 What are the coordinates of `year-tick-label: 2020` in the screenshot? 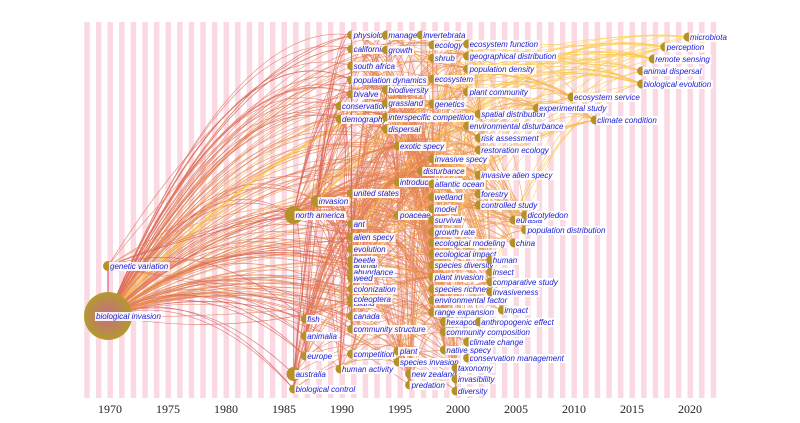 It's located at (690, 409).